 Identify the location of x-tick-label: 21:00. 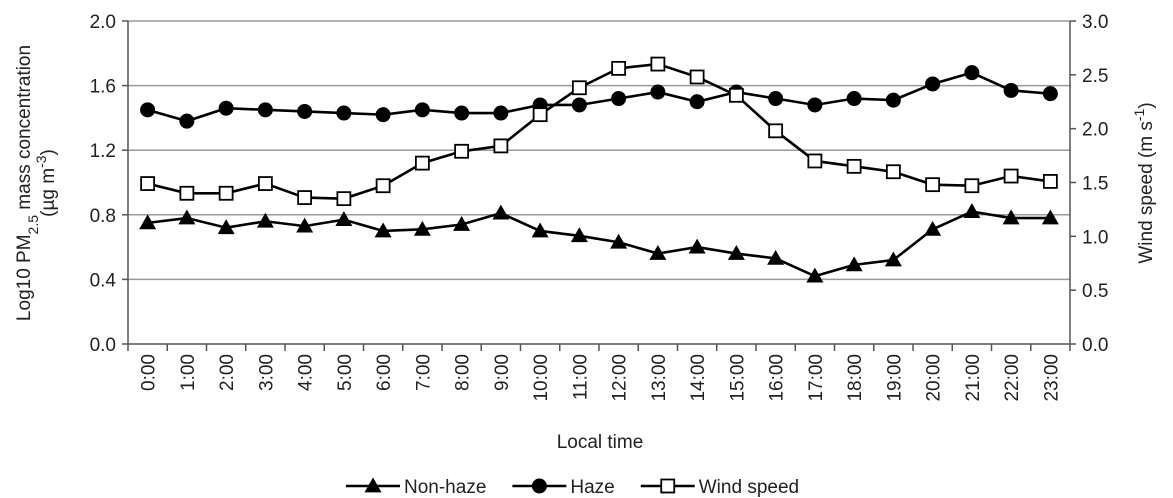
(973, 378).